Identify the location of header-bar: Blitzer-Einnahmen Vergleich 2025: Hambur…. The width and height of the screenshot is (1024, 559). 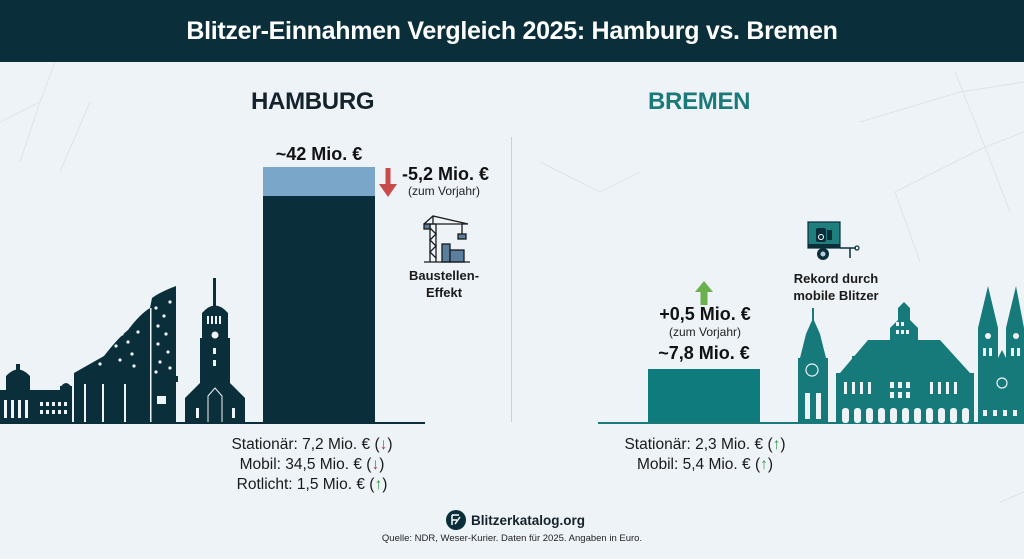
(512, 31).